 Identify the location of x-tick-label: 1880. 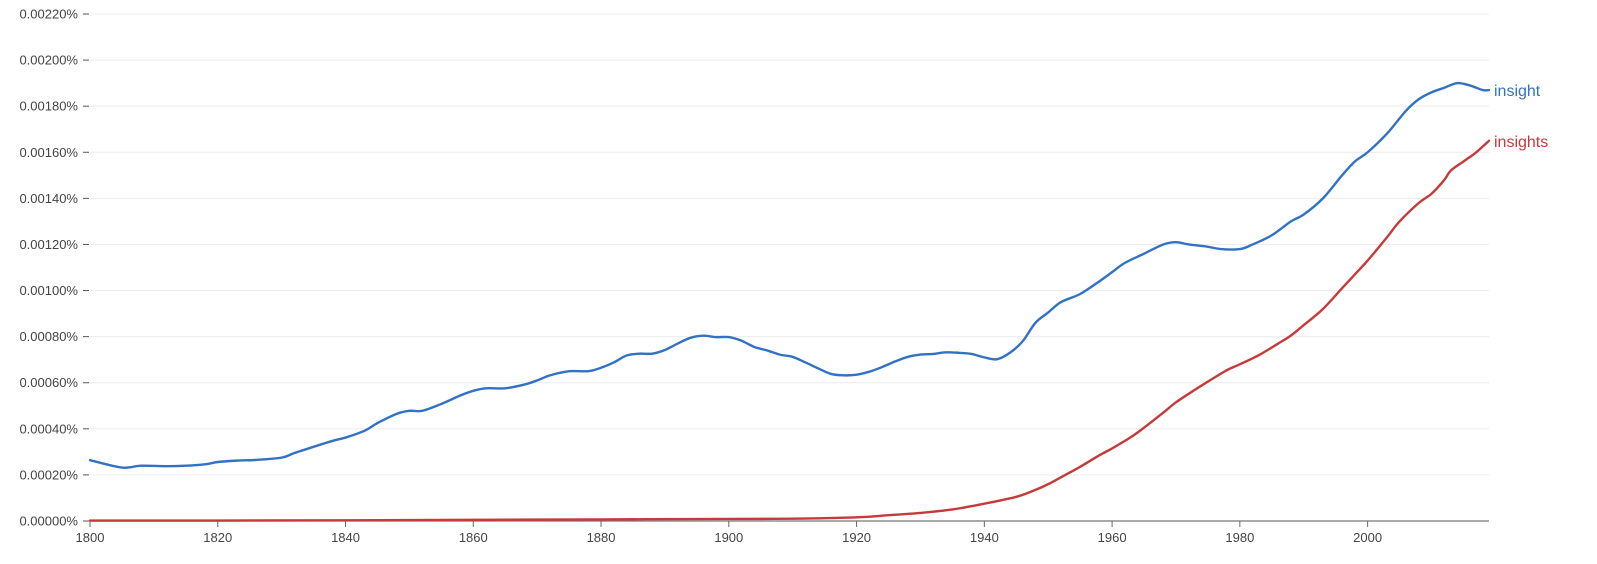
(601, 537).